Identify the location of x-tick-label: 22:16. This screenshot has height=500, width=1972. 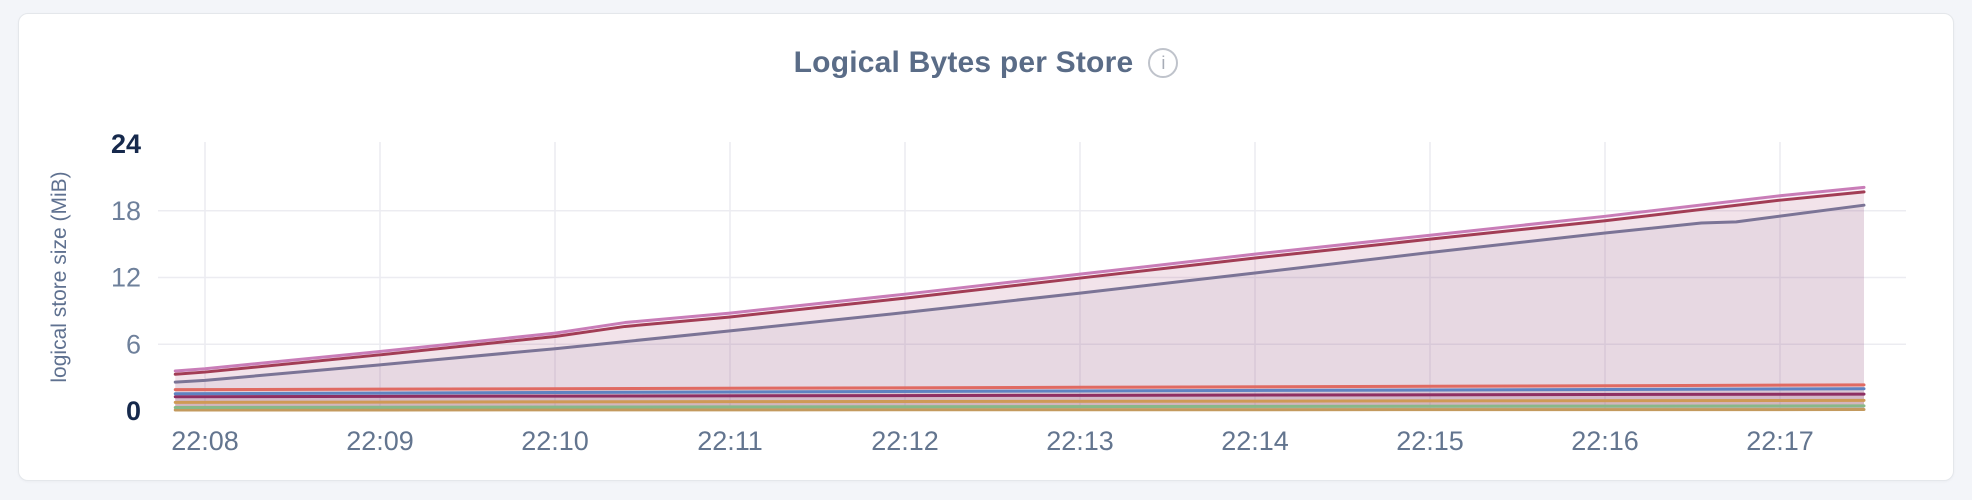
(1605, 441).